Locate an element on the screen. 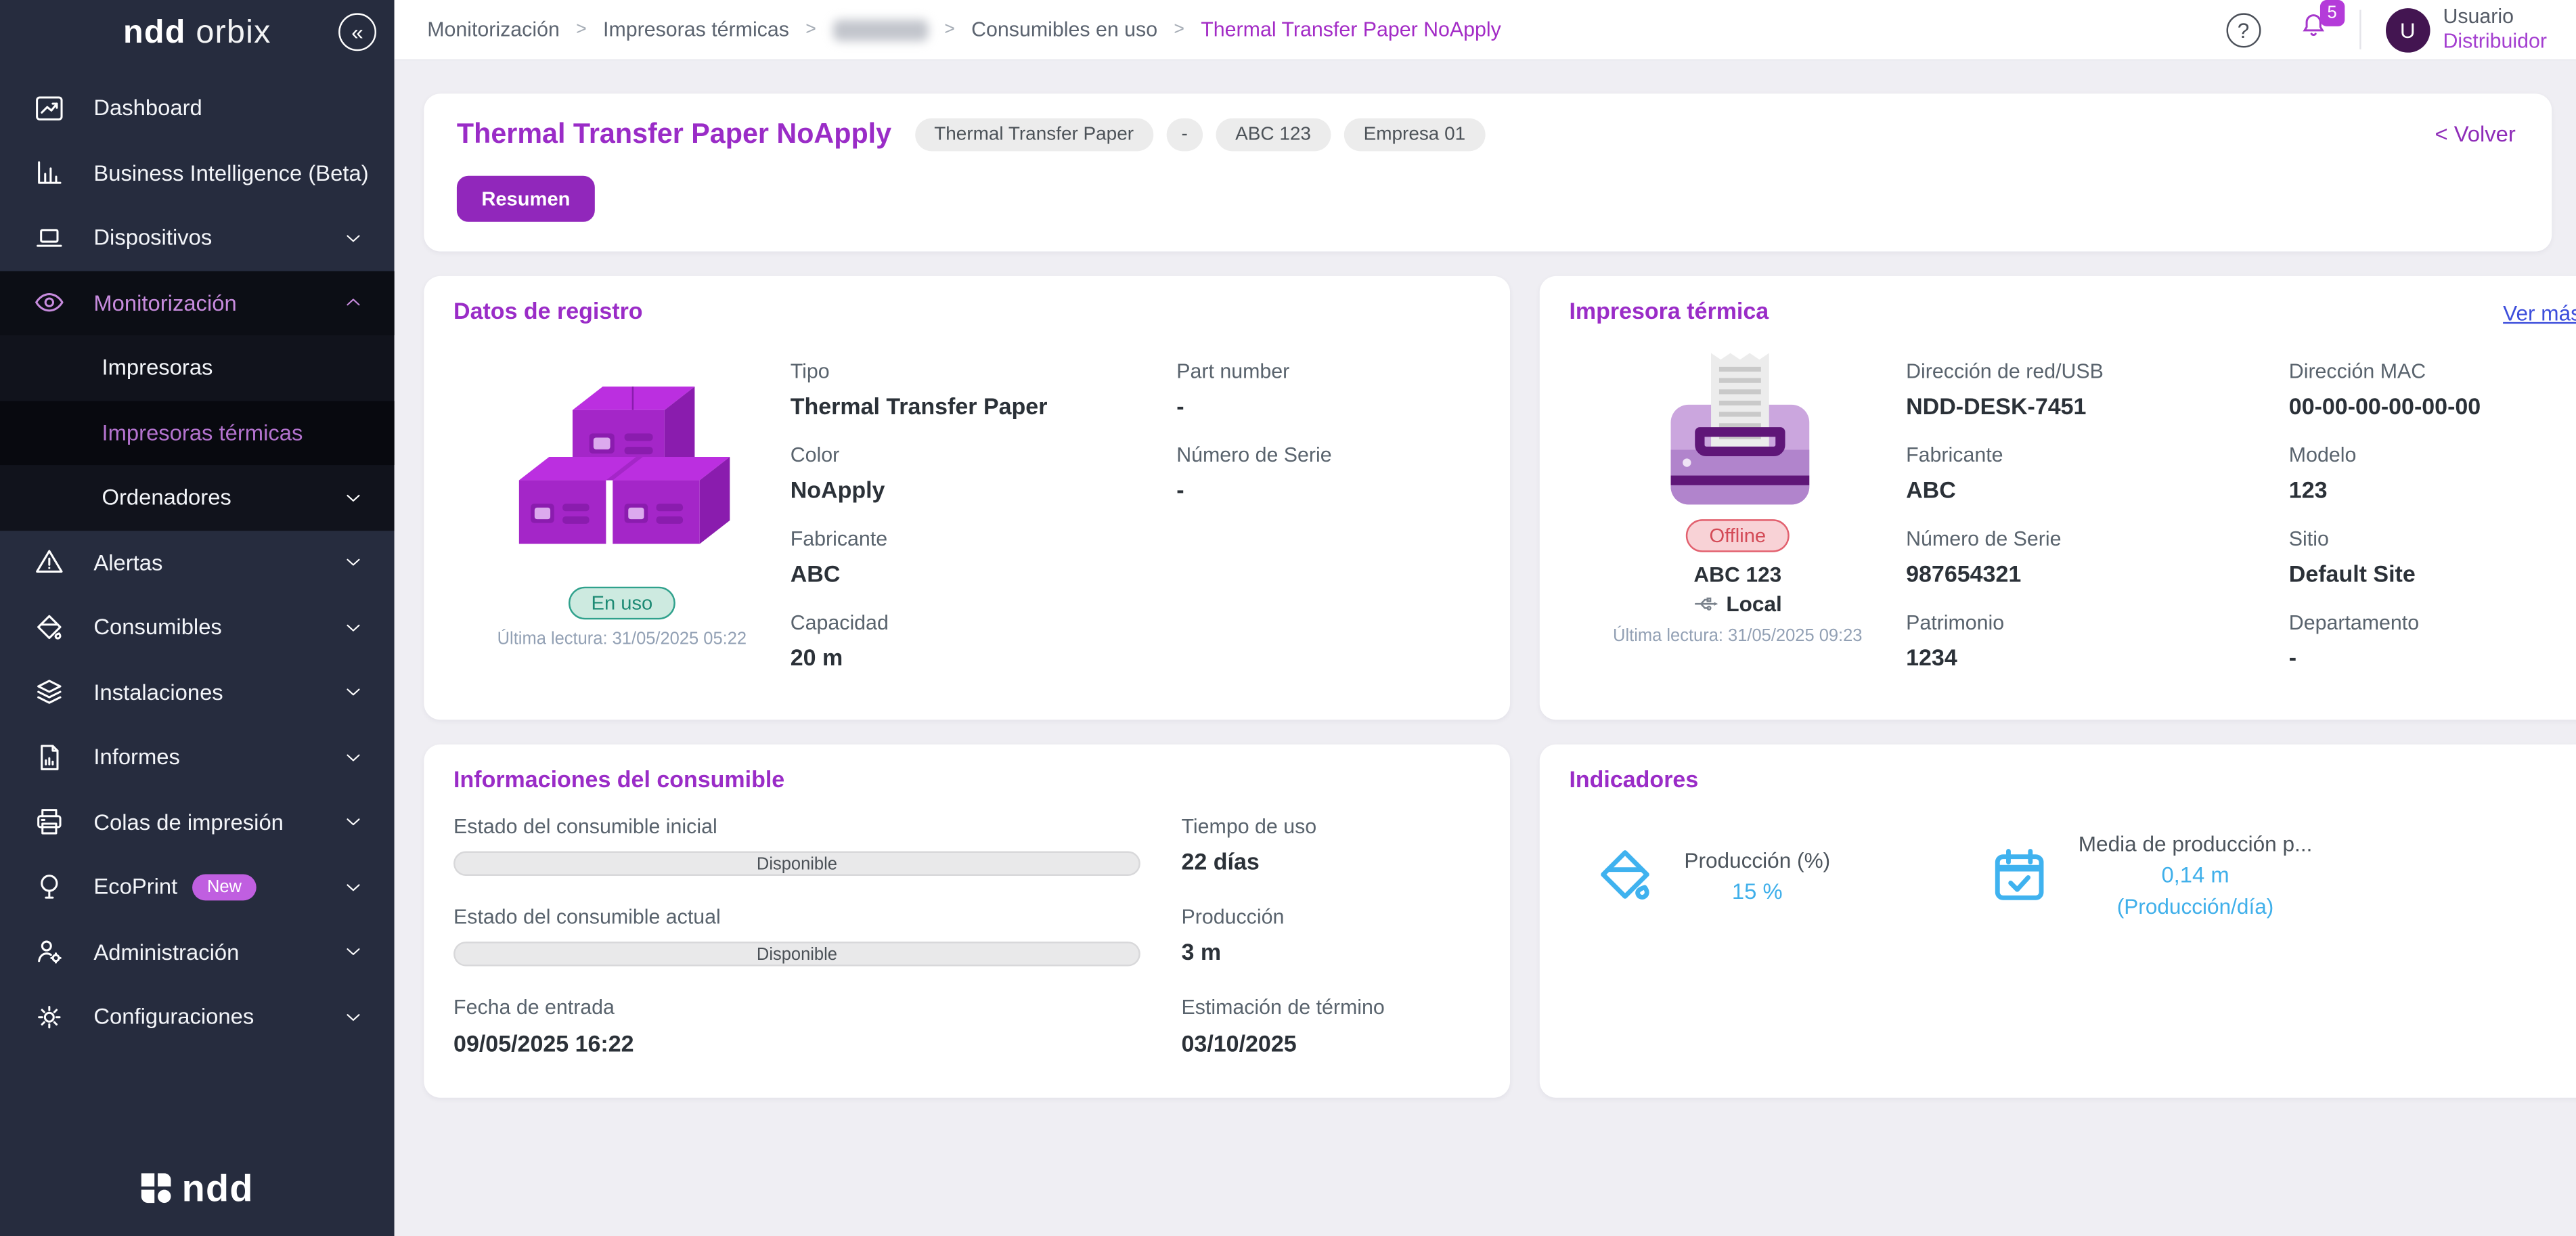  field-label: Estado del consumible inicial is located at coordinates (585, 827).